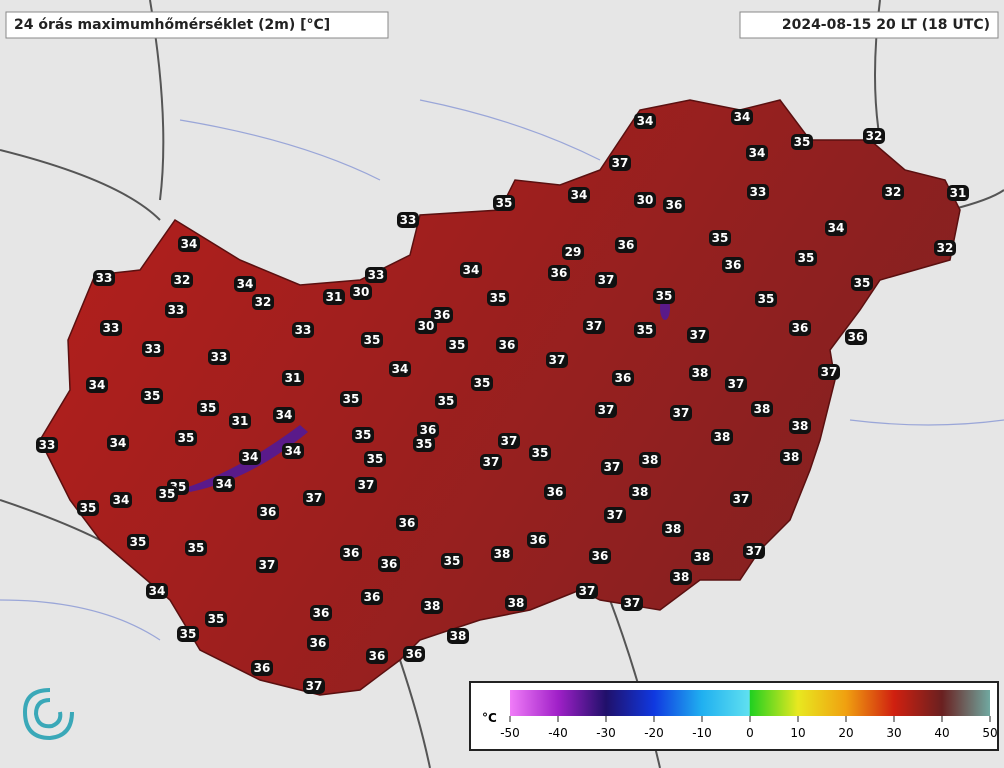  I want to click on valid-time: 2024-08-15 20 LT (18 UTC), so click(886, 25).